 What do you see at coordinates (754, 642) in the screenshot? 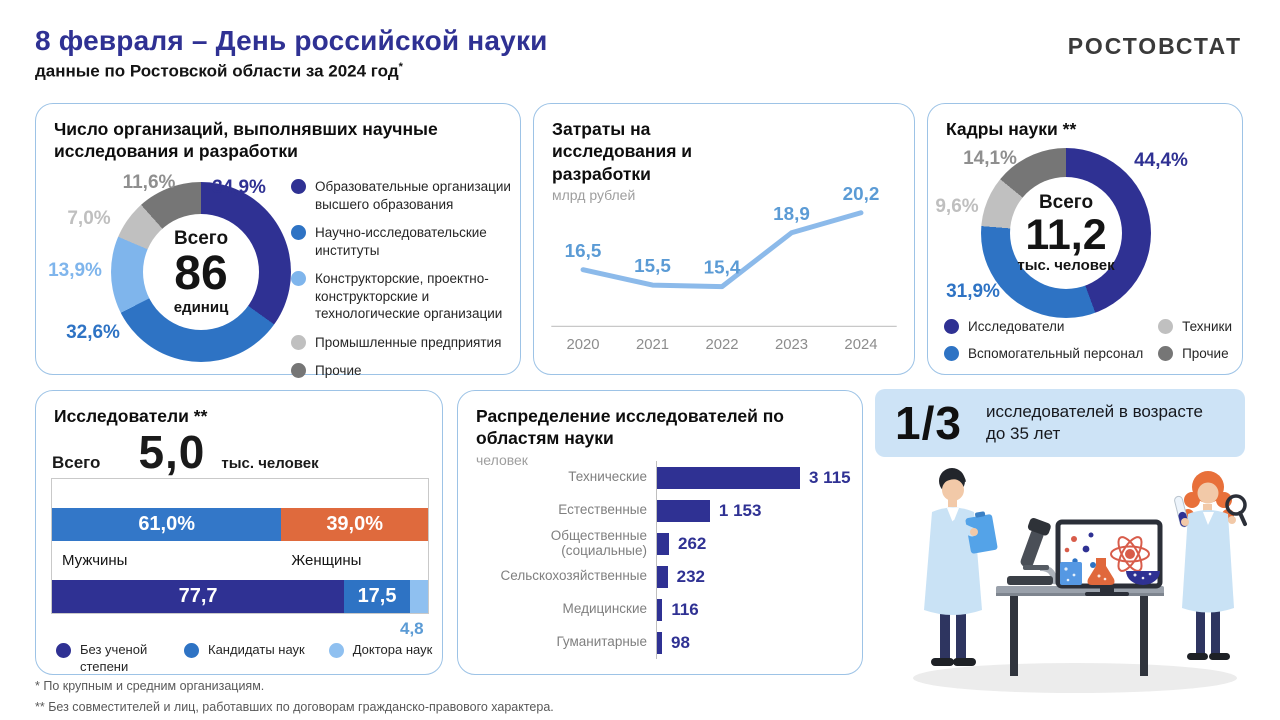
I see `field-bar-track: 98` at bounding box center [754, 642].